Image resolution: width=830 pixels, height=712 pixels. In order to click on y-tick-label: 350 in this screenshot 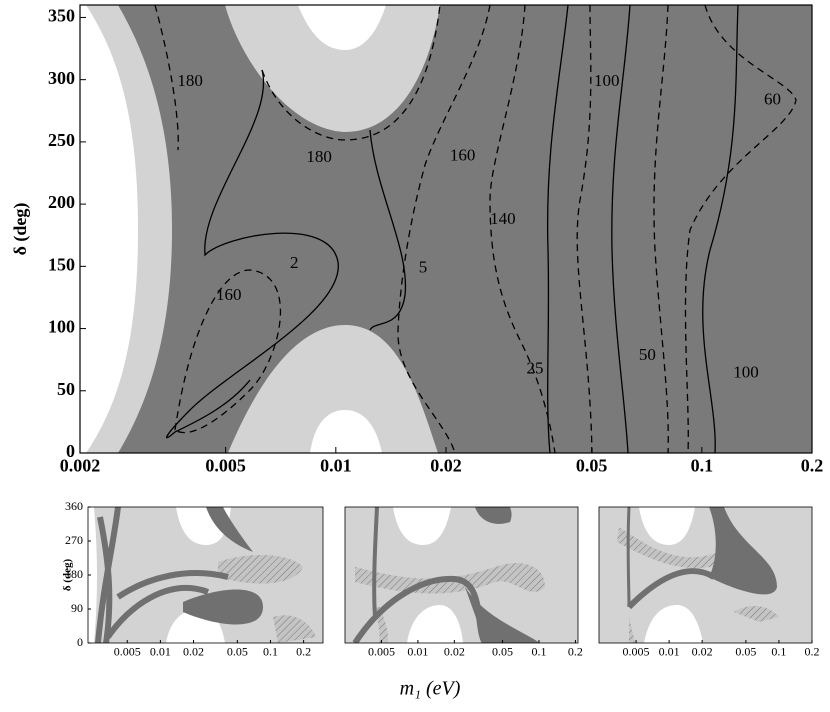, I will do `click(61, 16)`.